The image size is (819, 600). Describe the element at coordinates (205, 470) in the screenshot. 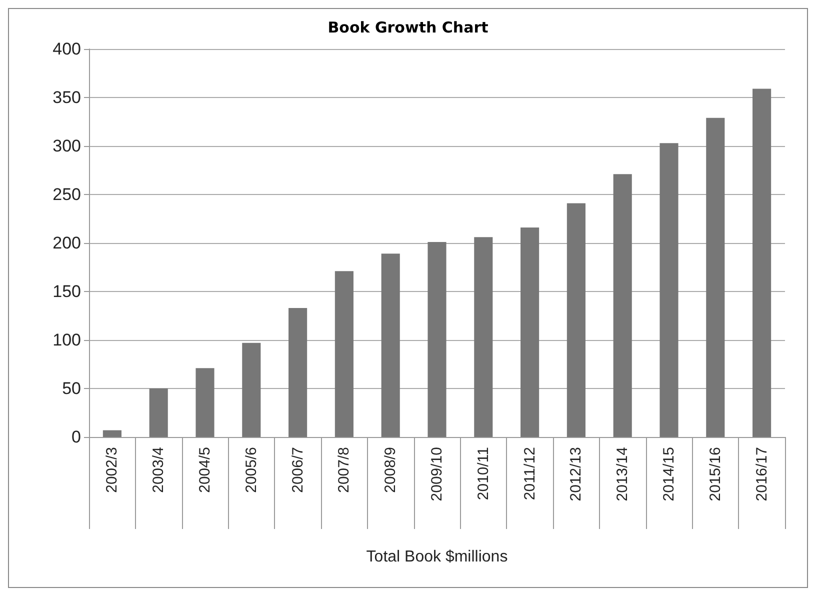

I see `x-tick-label: 2004/5` at that location.